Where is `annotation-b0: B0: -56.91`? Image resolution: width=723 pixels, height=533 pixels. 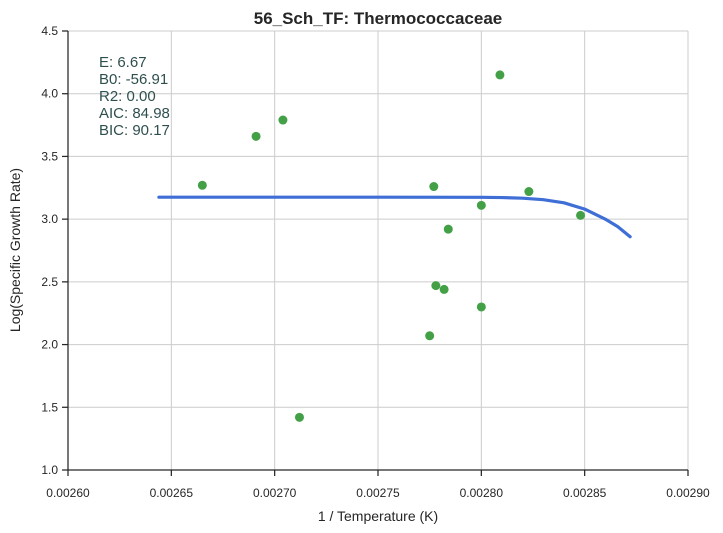 annotation-b0: B0: -56.91 is located at coordinates (133, 79).